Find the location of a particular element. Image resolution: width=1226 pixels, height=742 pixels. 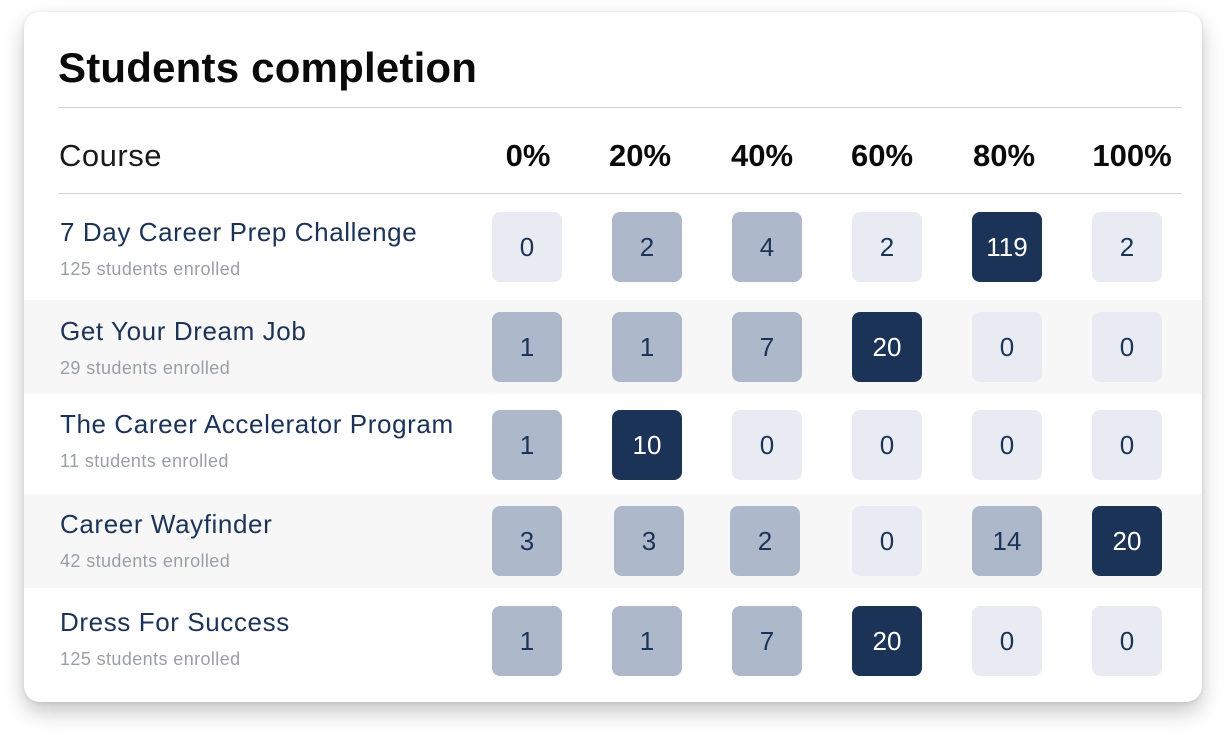

completion-cell-80: 119 is located at coordinates (1007, 247).